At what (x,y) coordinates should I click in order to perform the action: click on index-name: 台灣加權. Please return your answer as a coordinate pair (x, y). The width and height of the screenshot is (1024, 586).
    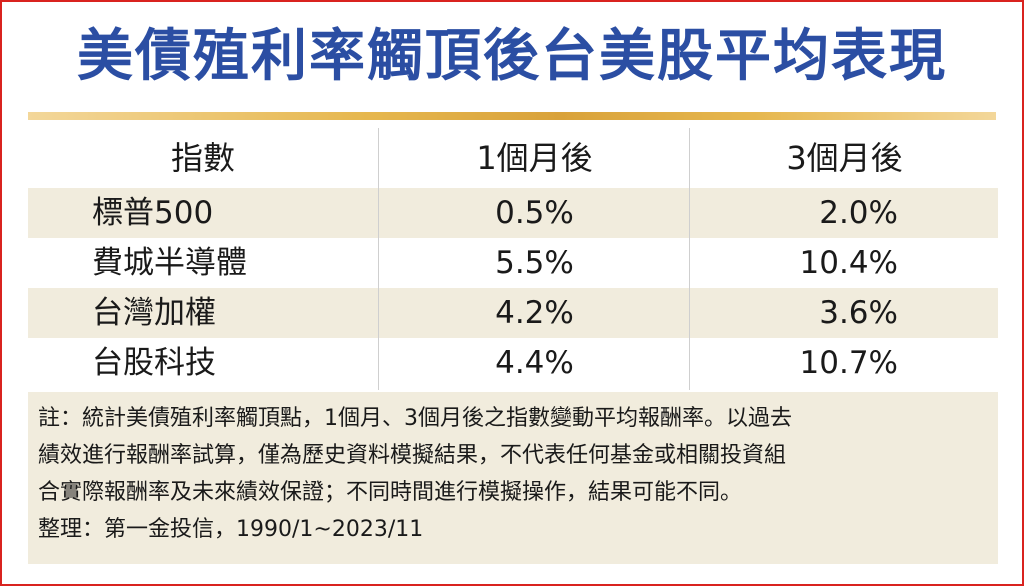
    Looking at the image, I should click on (154, 313).